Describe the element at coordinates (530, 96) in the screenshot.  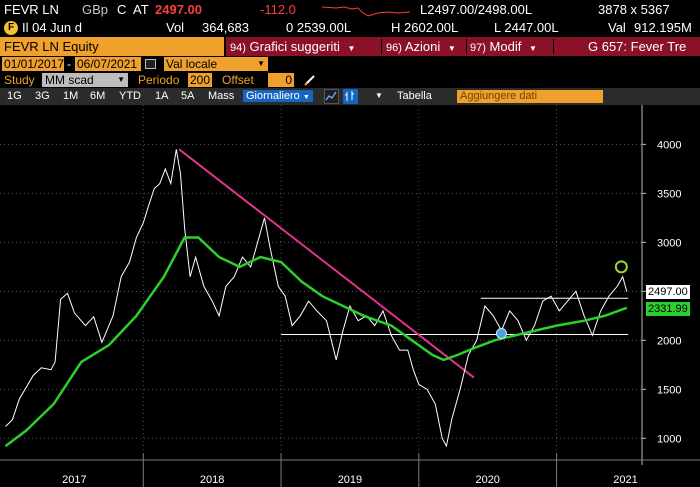
I see `add-data-input: Aggiungere dati` at that location.